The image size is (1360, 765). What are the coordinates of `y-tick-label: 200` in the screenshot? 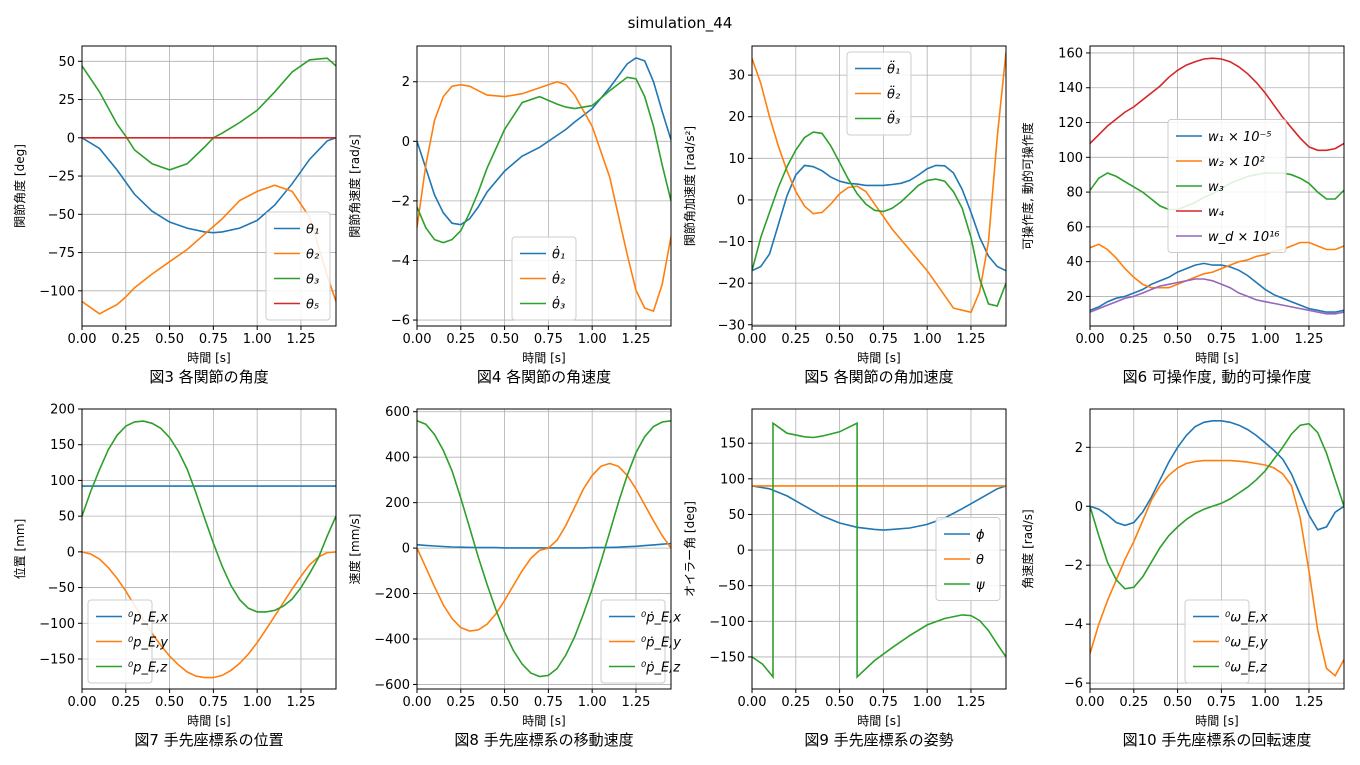 It's located at (397, 503).